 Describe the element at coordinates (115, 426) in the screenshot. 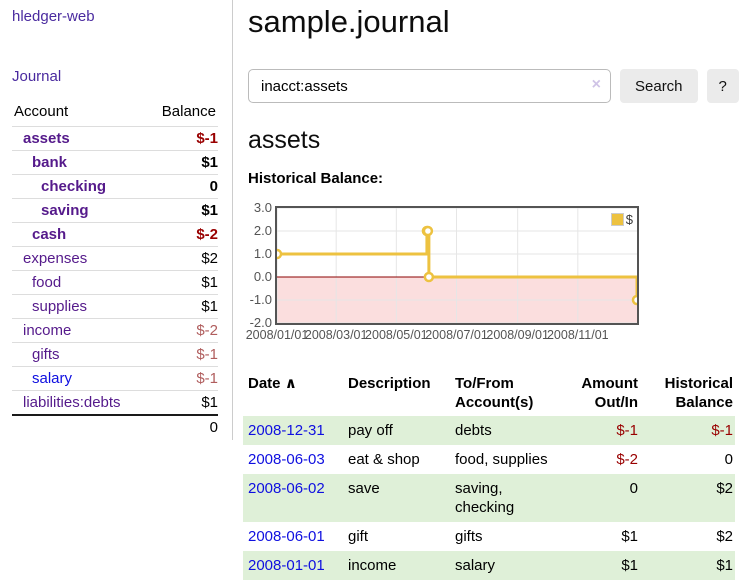

I see `accounts-total-row: 0` at that location.